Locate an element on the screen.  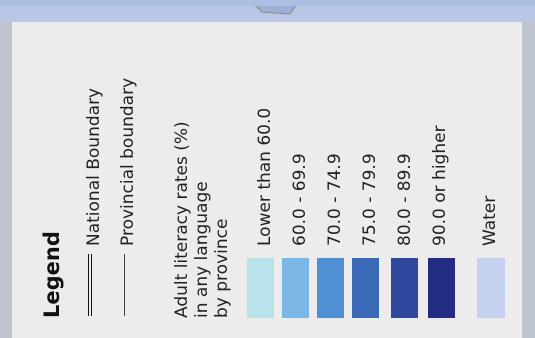
legend-title: Legend is located at coordinates (52, 274).